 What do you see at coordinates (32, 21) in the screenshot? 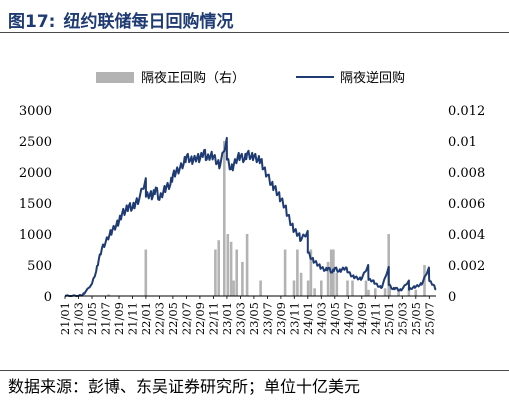
I see `figure-label: 图17:` at bounding box center [32, 21].